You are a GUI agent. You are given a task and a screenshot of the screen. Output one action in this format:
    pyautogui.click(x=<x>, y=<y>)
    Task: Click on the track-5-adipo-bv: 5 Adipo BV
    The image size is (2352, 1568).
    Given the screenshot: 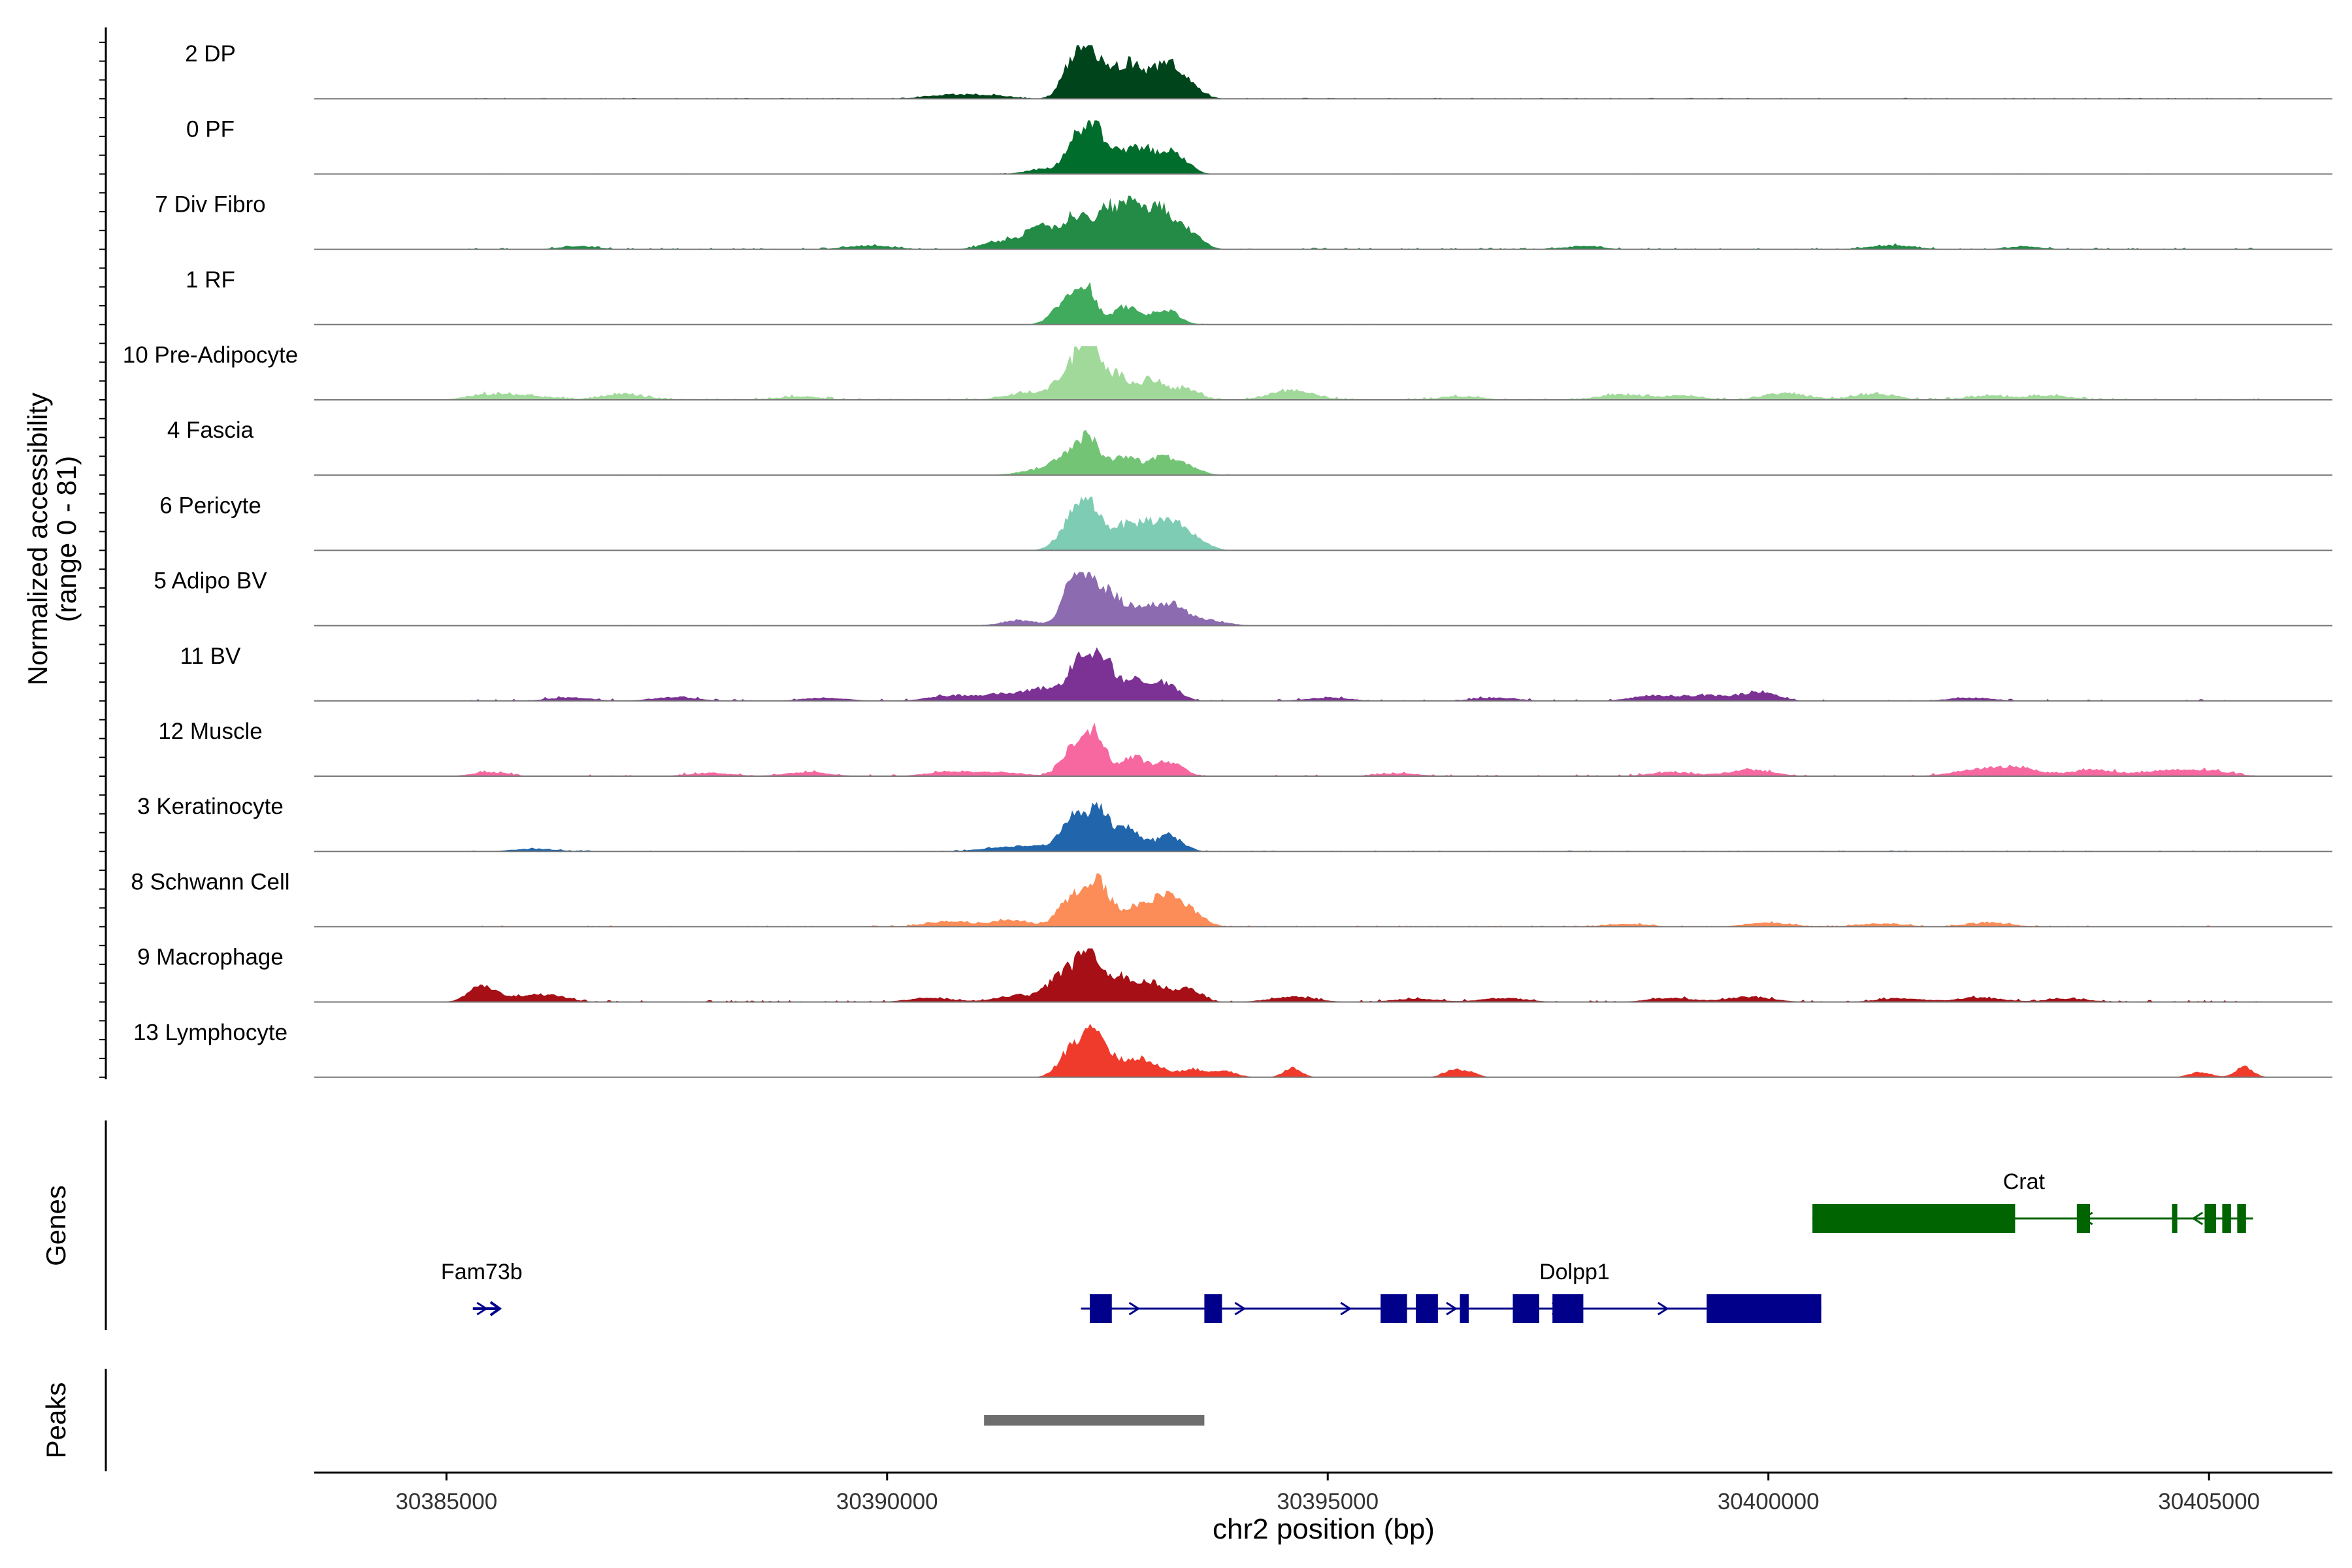 What is the action you would take?
    pyautogui.click(x=1243, y=597)
    